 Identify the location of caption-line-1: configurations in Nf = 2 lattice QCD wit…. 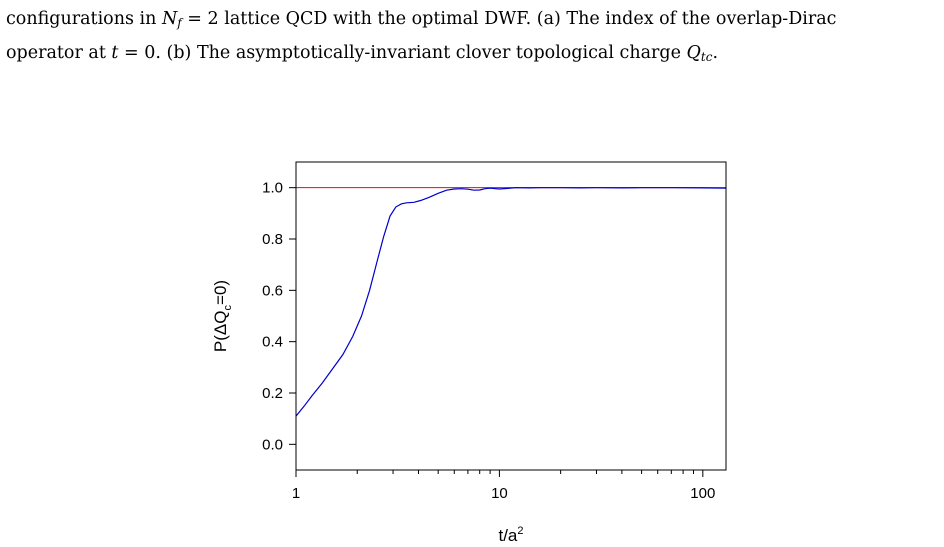
(421, 19).